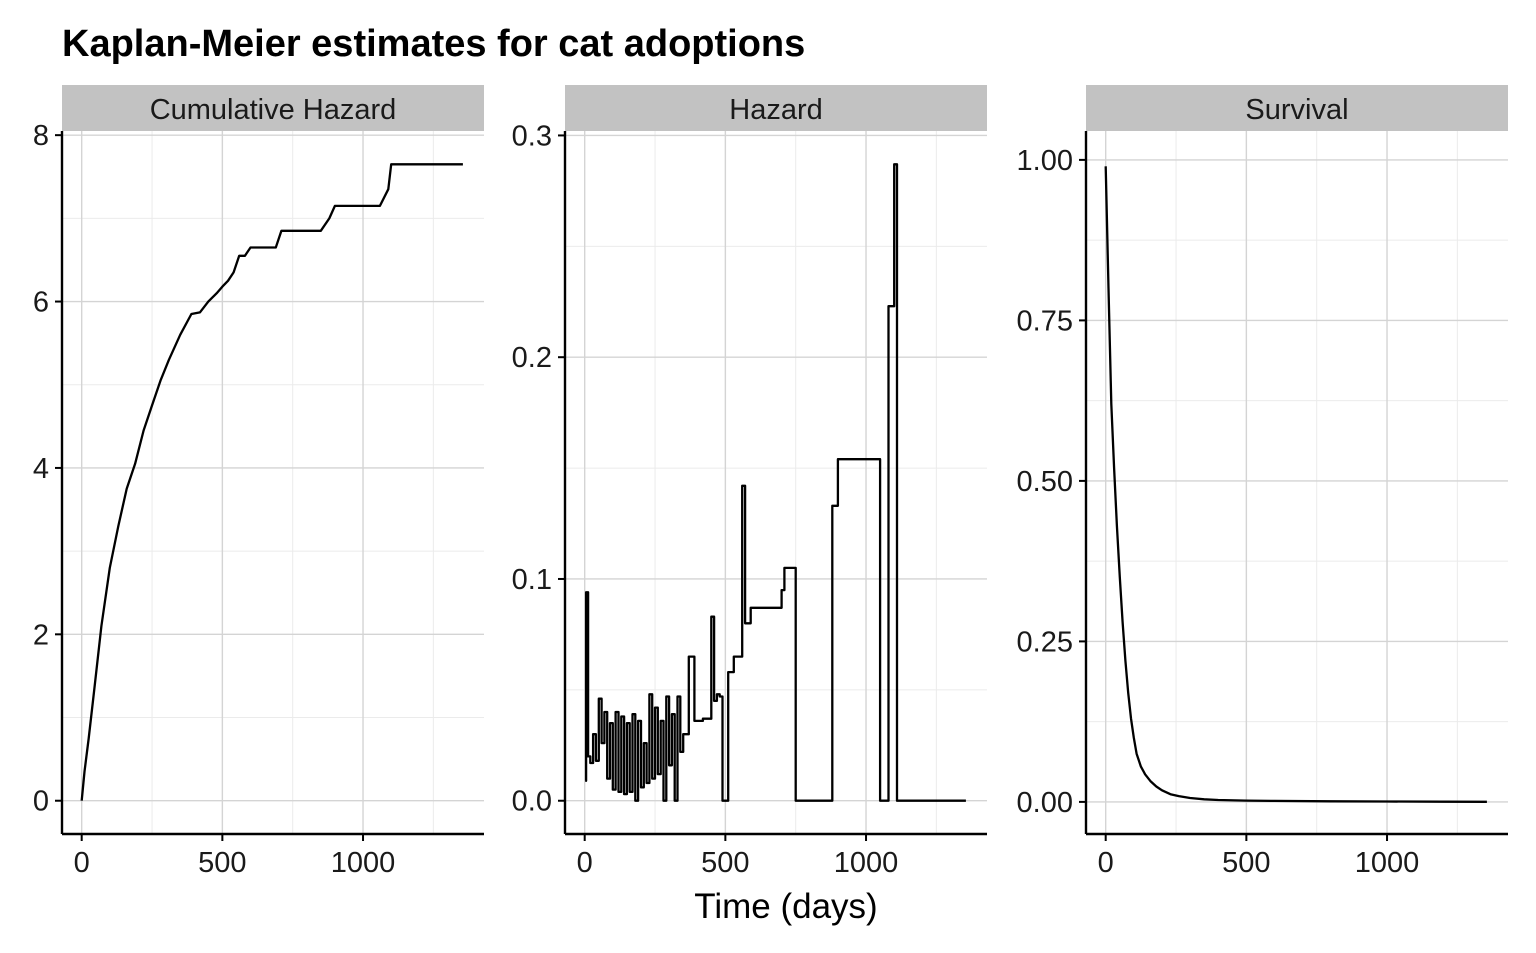  What do you see at coordinates (433, 44) in the screenshot?
I see `chart-title: Kaplan-Meier estimates for cat adoptions` at bounding box center [433, 44].